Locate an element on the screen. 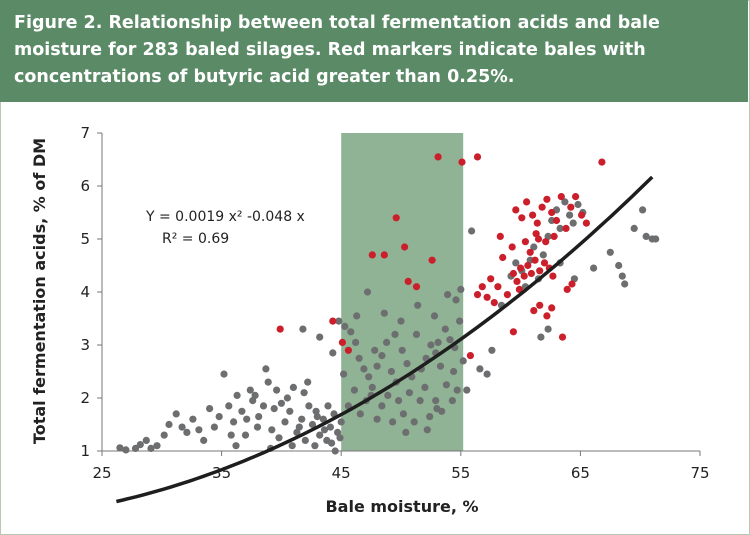 The height and width of the screenshot is (535, 750). trend-equation: Y = 0.0019 x² -0.048 x is located at coordinates (225, 217).